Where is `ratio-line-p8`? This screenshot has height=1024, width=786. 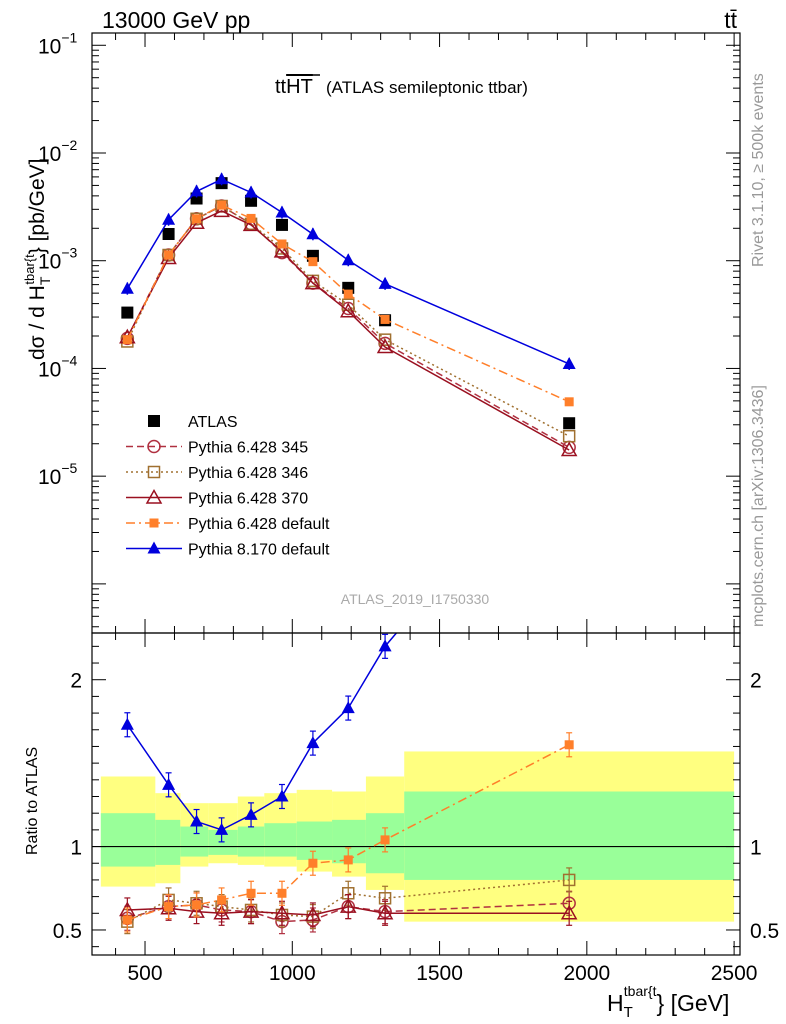 ratio-line-p8 is located at coordinates (262, 732).